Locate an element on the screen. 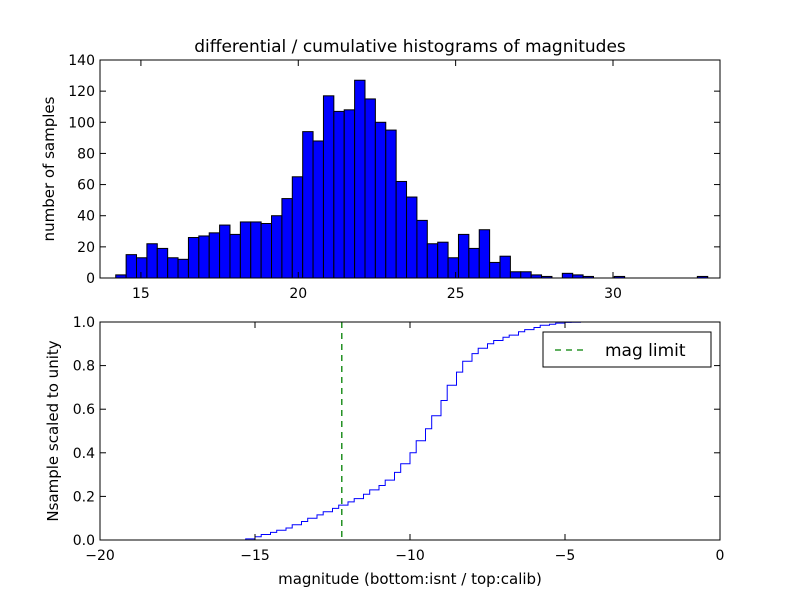 This screenshot has height=600, width=800. cumulative-x-tick-label: −15 is located at coordinates (255, 556).